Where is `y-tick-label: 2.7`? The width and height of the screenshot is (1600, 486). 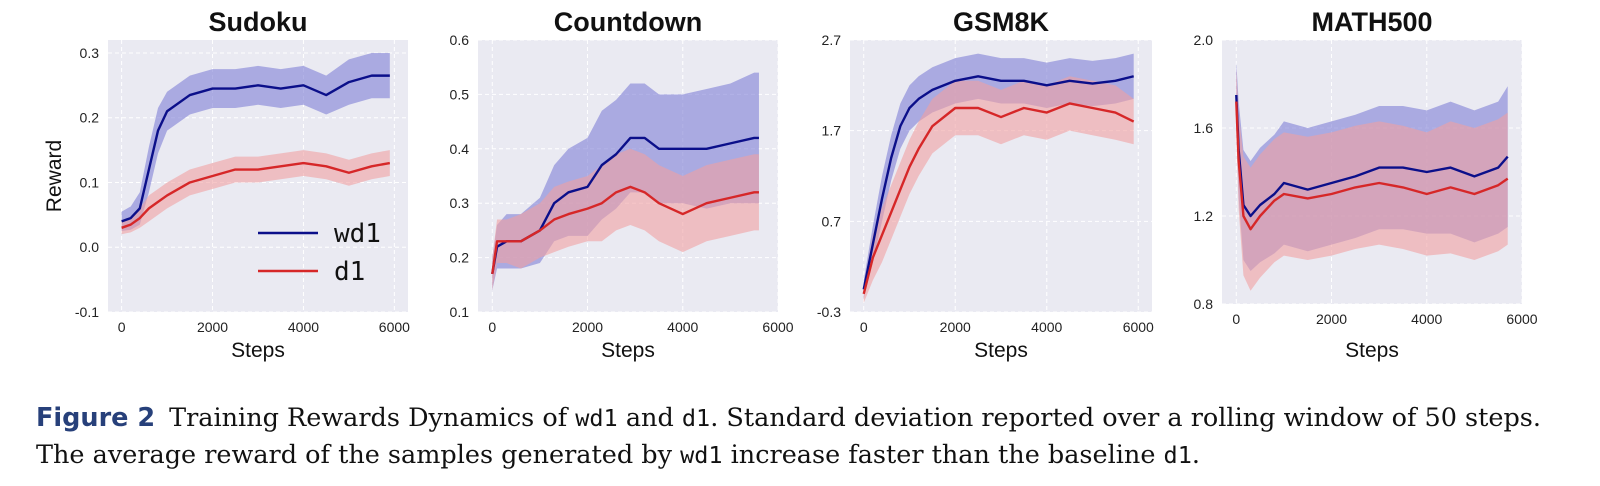 y-tick-label: 2.7 is located at coordinates (832, 40).